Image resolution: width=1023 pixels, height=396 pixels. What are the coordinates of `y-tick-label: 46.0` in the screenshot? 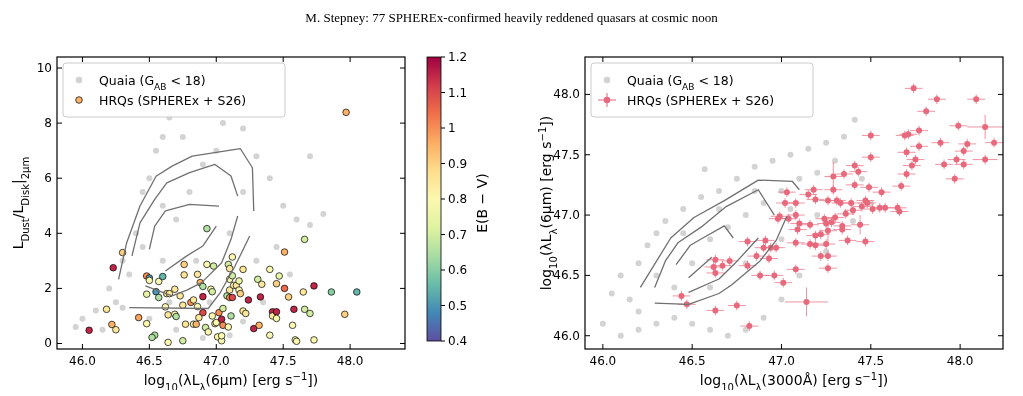 It's located at (566, 335).